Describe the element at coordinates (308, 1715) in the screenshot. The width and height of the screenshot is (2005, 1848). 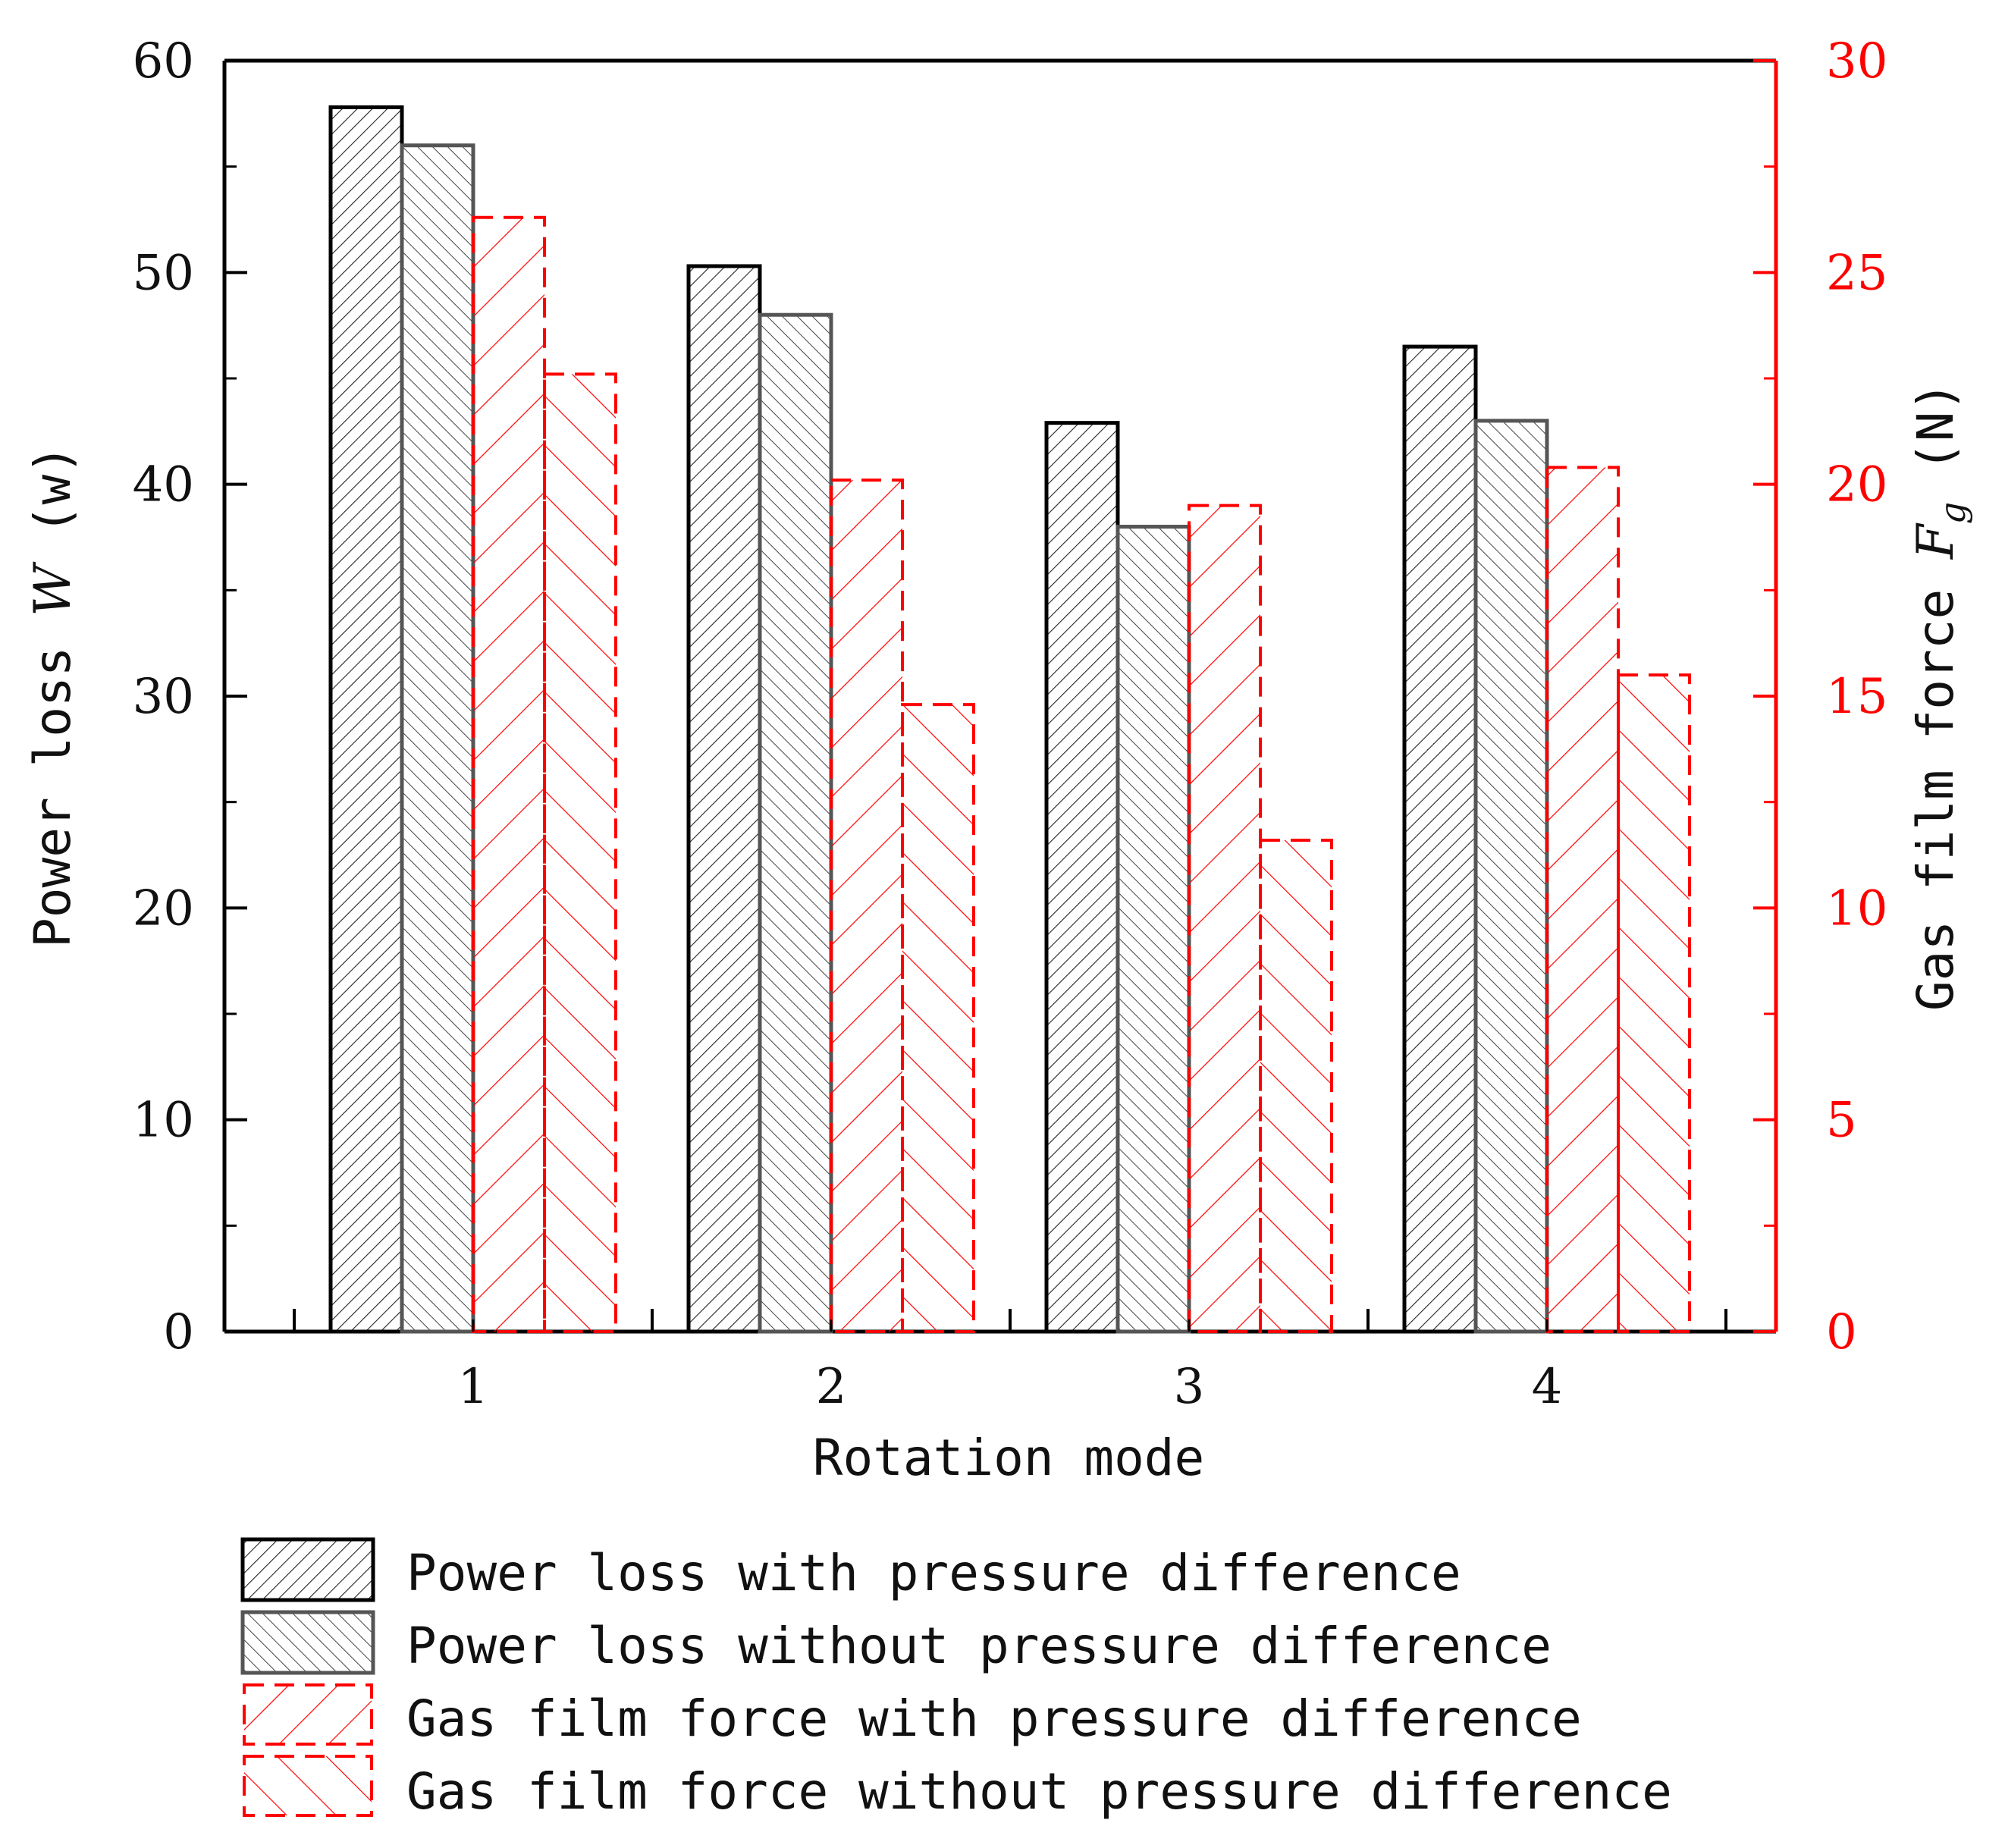
I see `legend-swatch-gas-film-with` at that location.